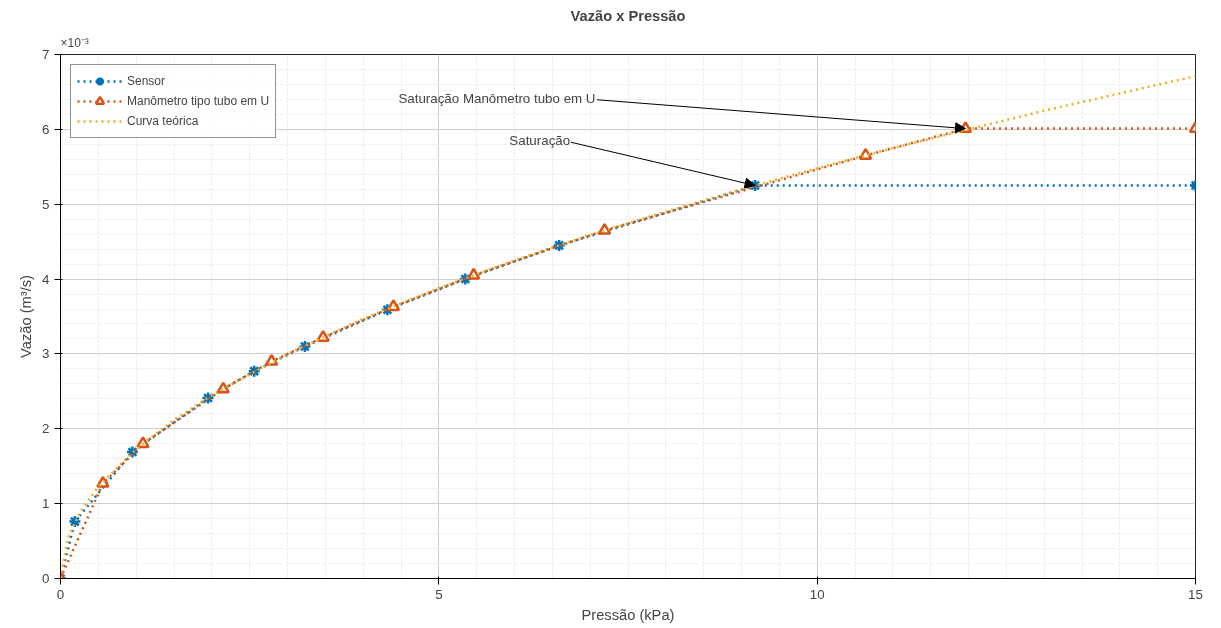 The image size is (1221, 628). Describe the element at coordinates (628, 614) in the screenshot. I see `x-axis-title: Pressão (kPa)` at that location.